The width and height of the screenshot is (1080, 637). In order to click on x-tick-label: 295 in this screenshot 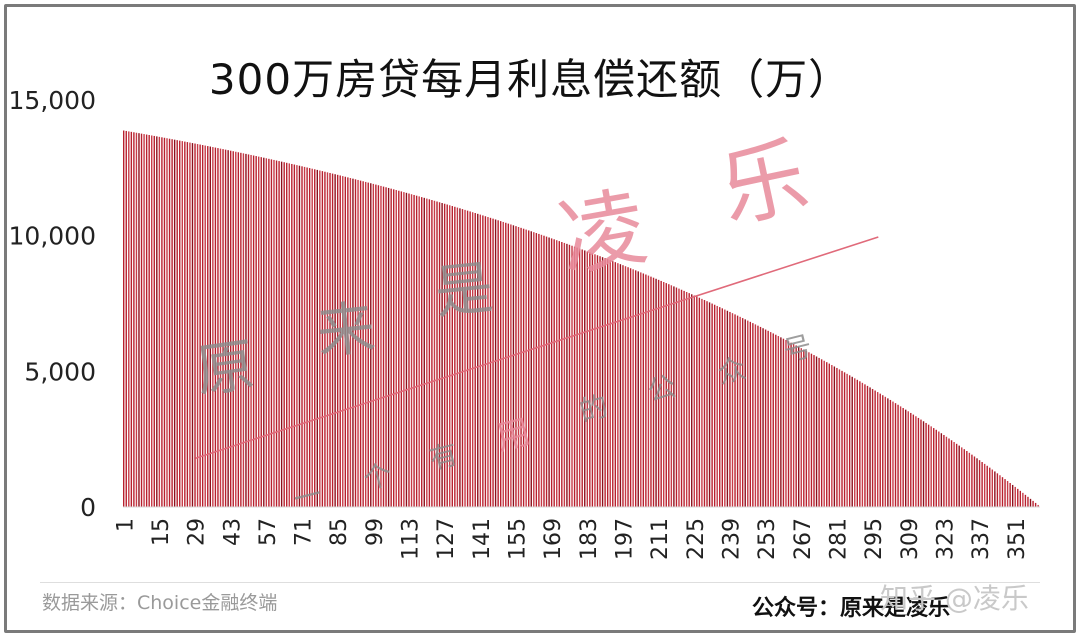, I will do `click(874, 539)`.